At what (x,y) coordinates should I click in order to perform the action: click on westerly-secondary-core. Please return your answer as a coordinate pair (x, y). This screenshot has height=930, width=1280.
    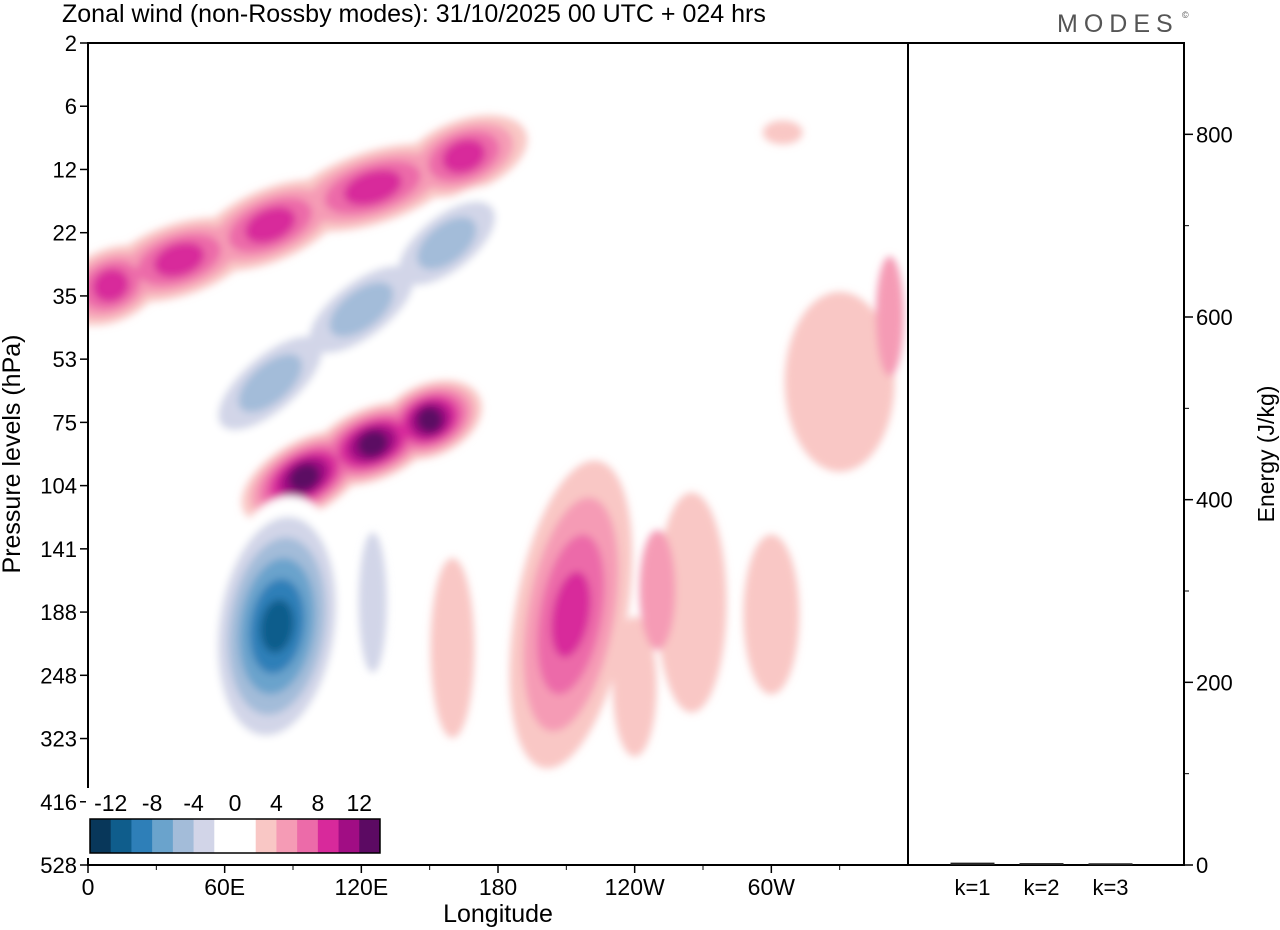
    Looking at the image, I should click on (657, 589).